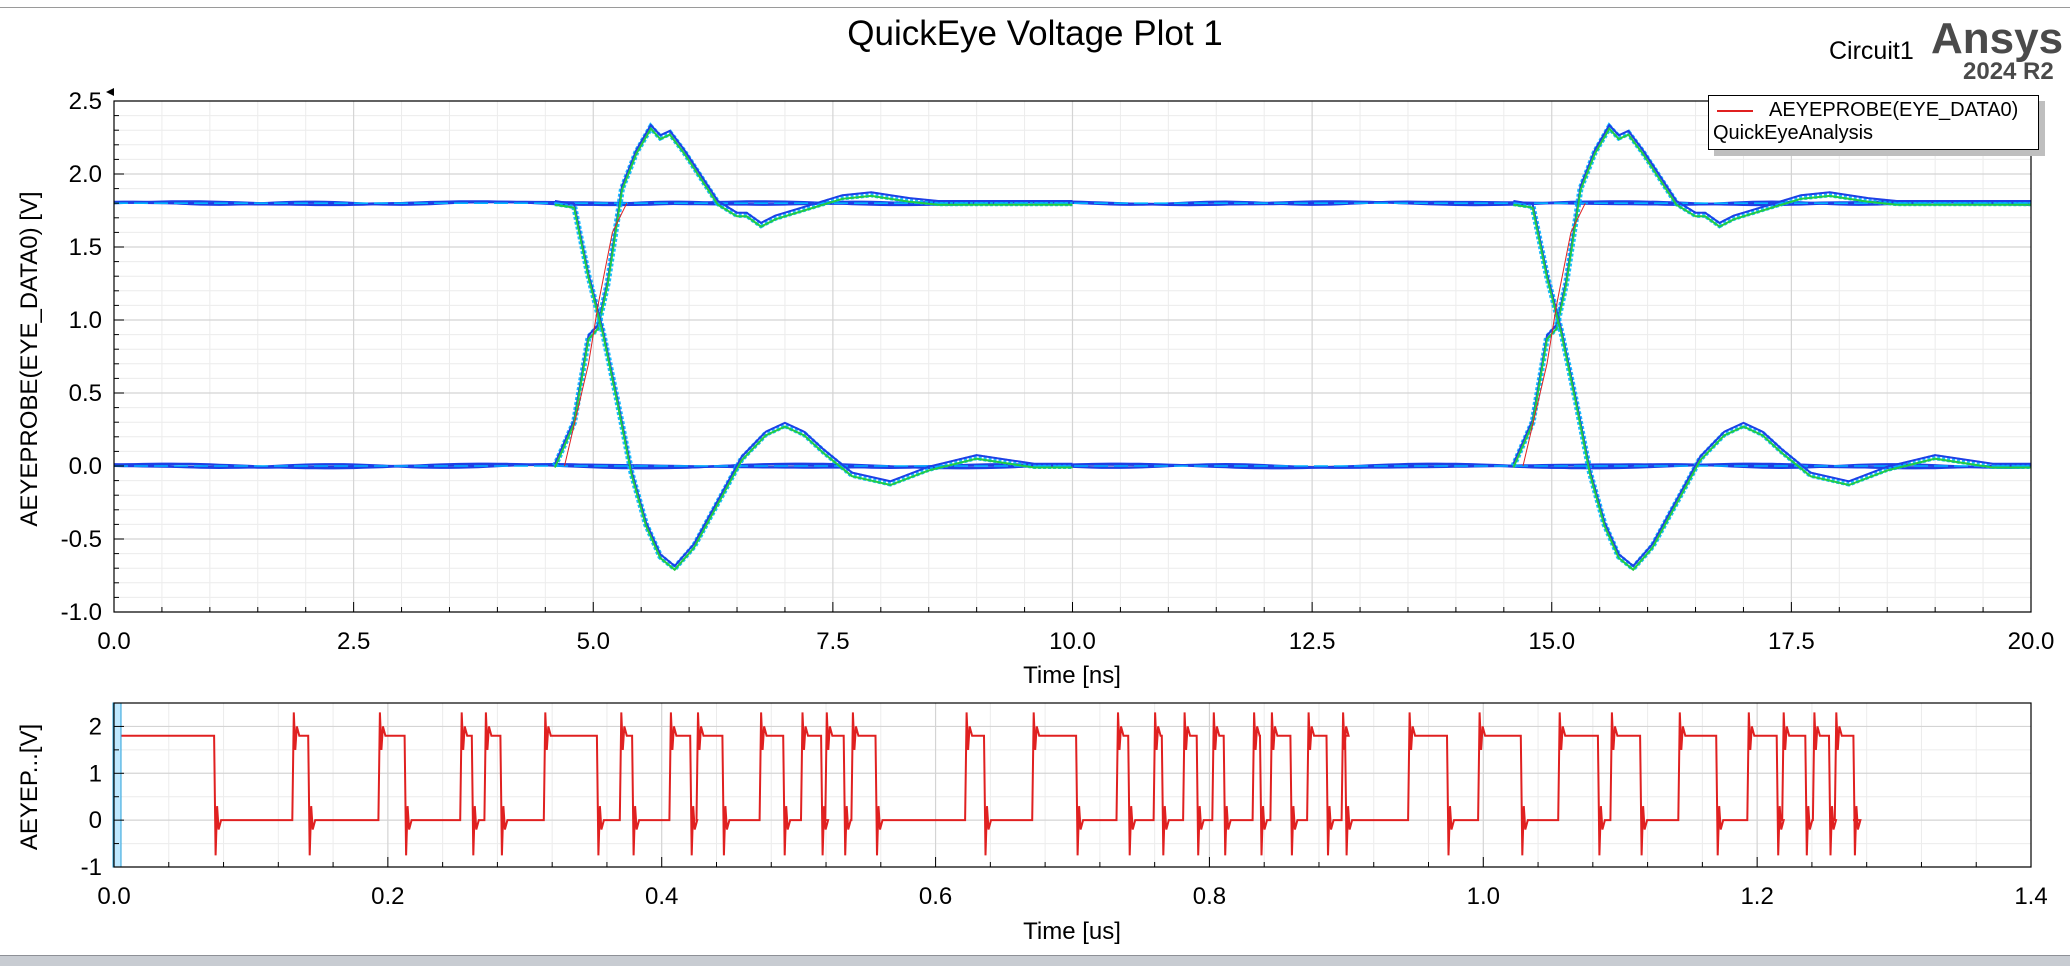 Image resolution: width=2070 pixels, height=966 pixels. Describe the element at coordinates (85, 466) in the screenshot. I see `y-tick-label: 0.0` at that location.